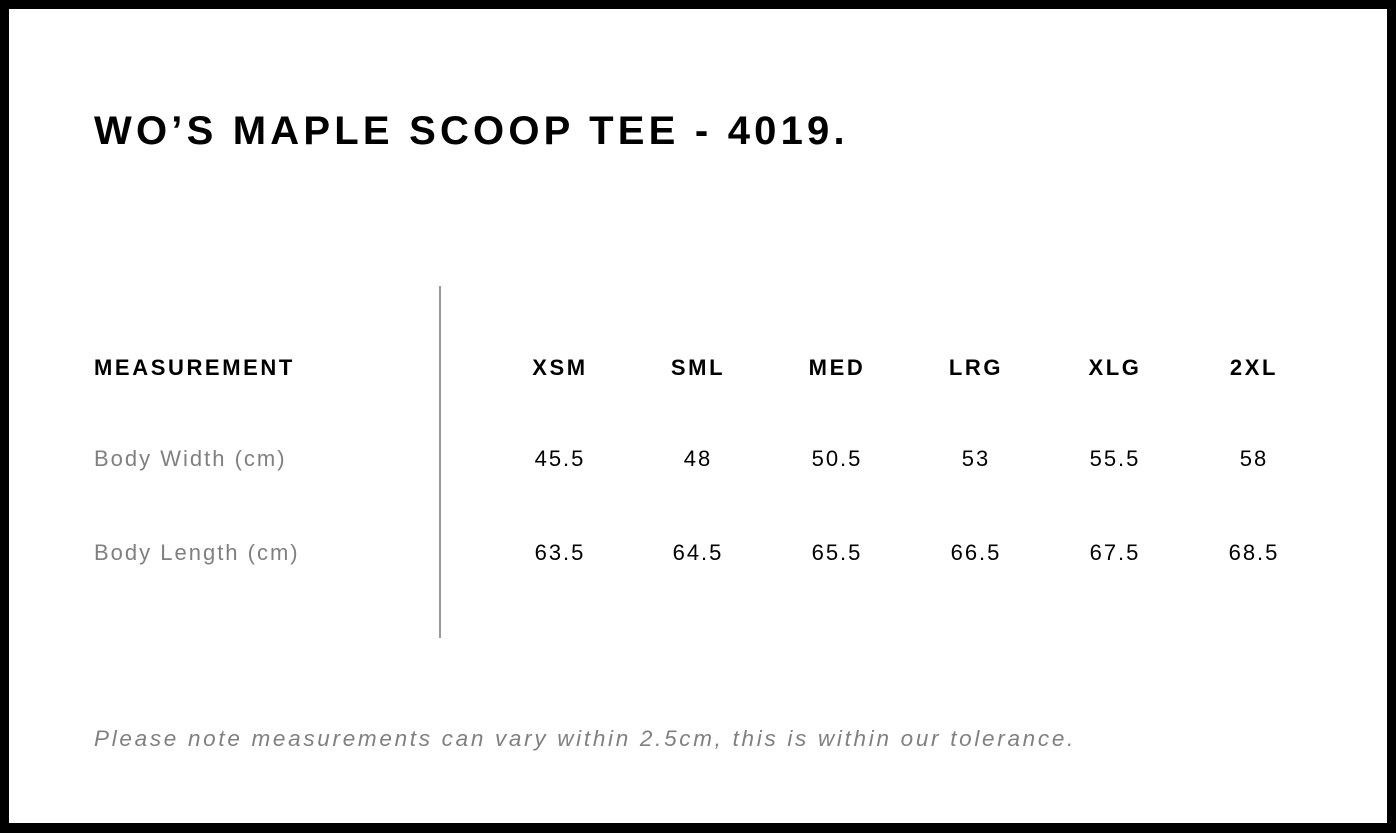 The height and width of the screenshot is (833, 1396). What do you see at coordinates (560, 367) in the screenshot?
I see `size-header-xsm: XSM` at bounding box center [560, 367].